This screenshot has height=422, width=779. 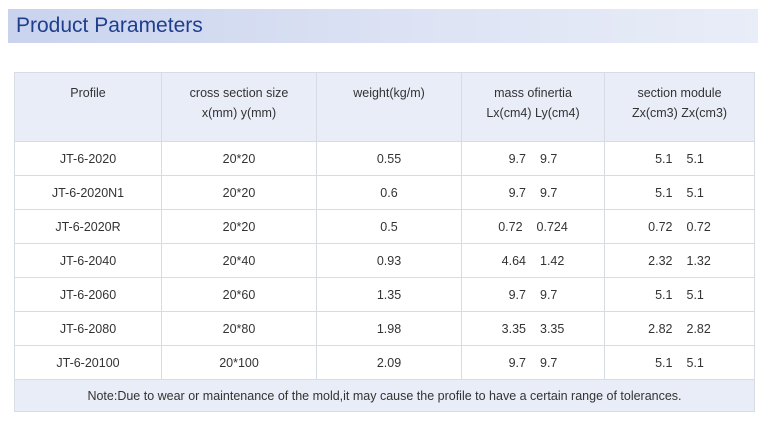 What do you see at coordinates (679, 93) in the screenshot?
I see `header-line: section module` at bounding box center [679, 93].